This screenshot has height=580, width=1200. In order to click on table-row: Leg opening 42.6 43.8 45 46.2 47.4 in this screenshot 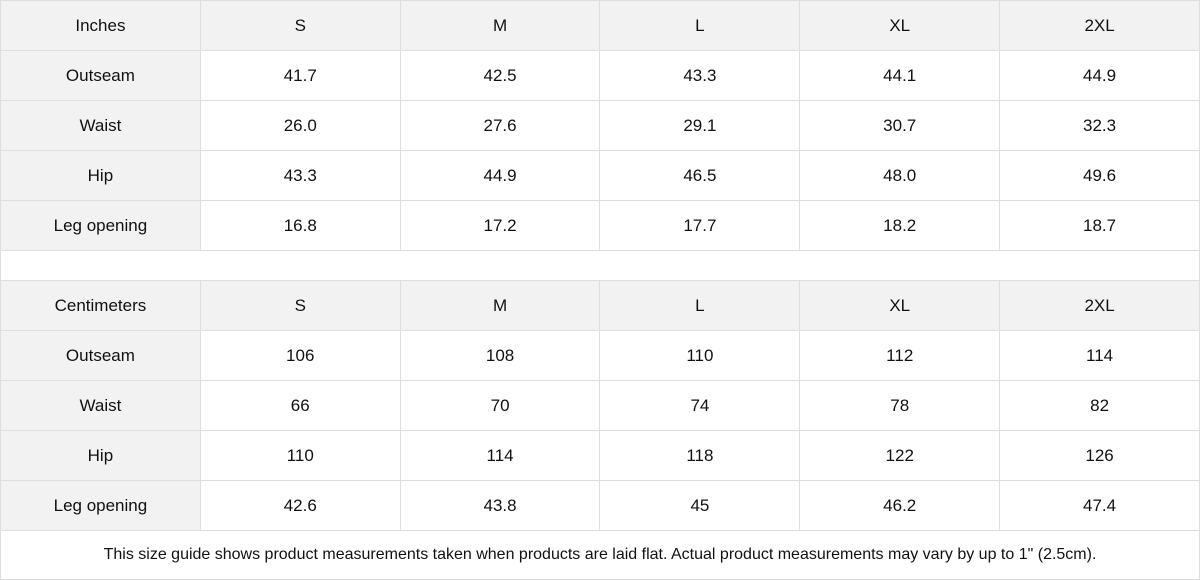, I will do `click(600, 505)`.